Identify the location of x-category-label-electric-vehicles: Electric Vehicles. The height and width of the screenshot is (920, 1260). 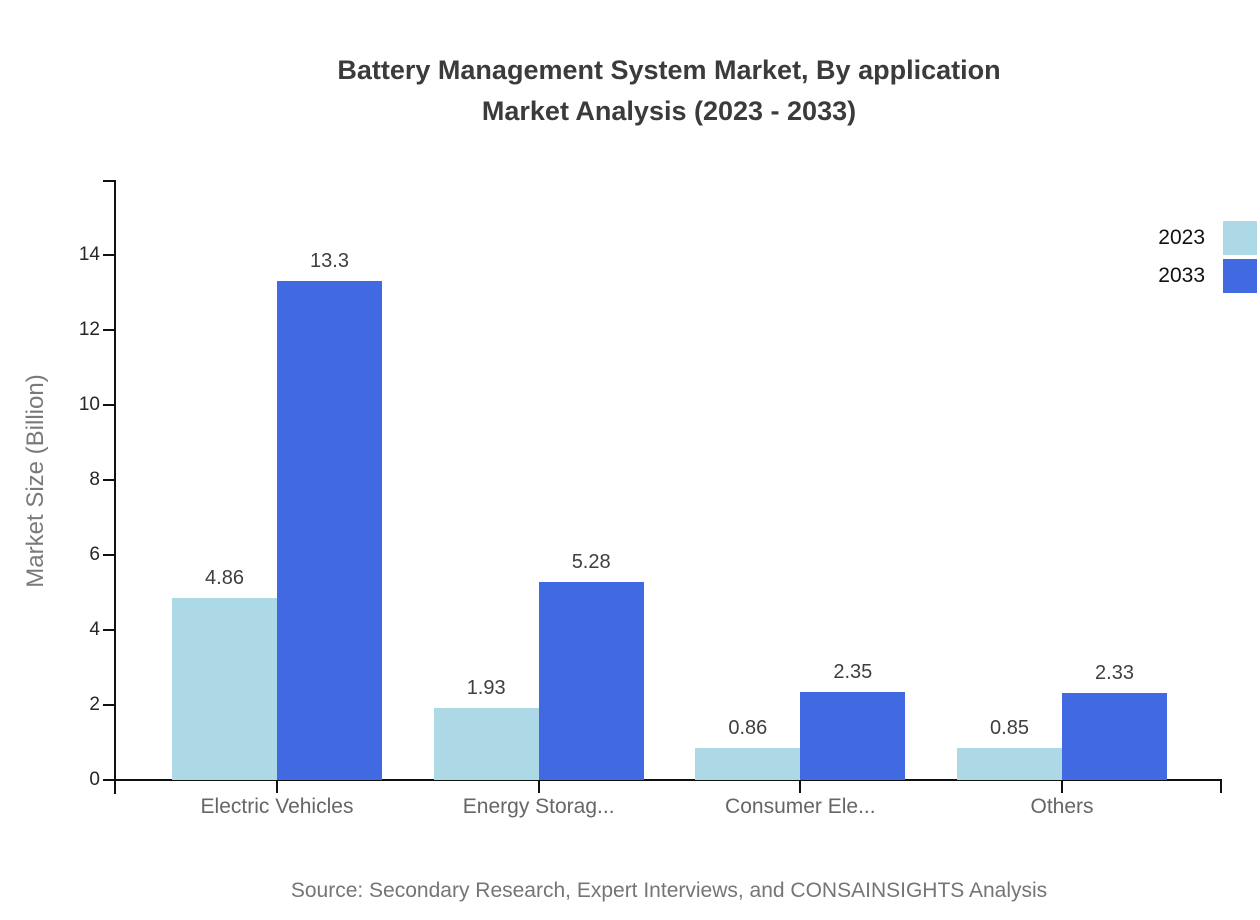
(277, 806).